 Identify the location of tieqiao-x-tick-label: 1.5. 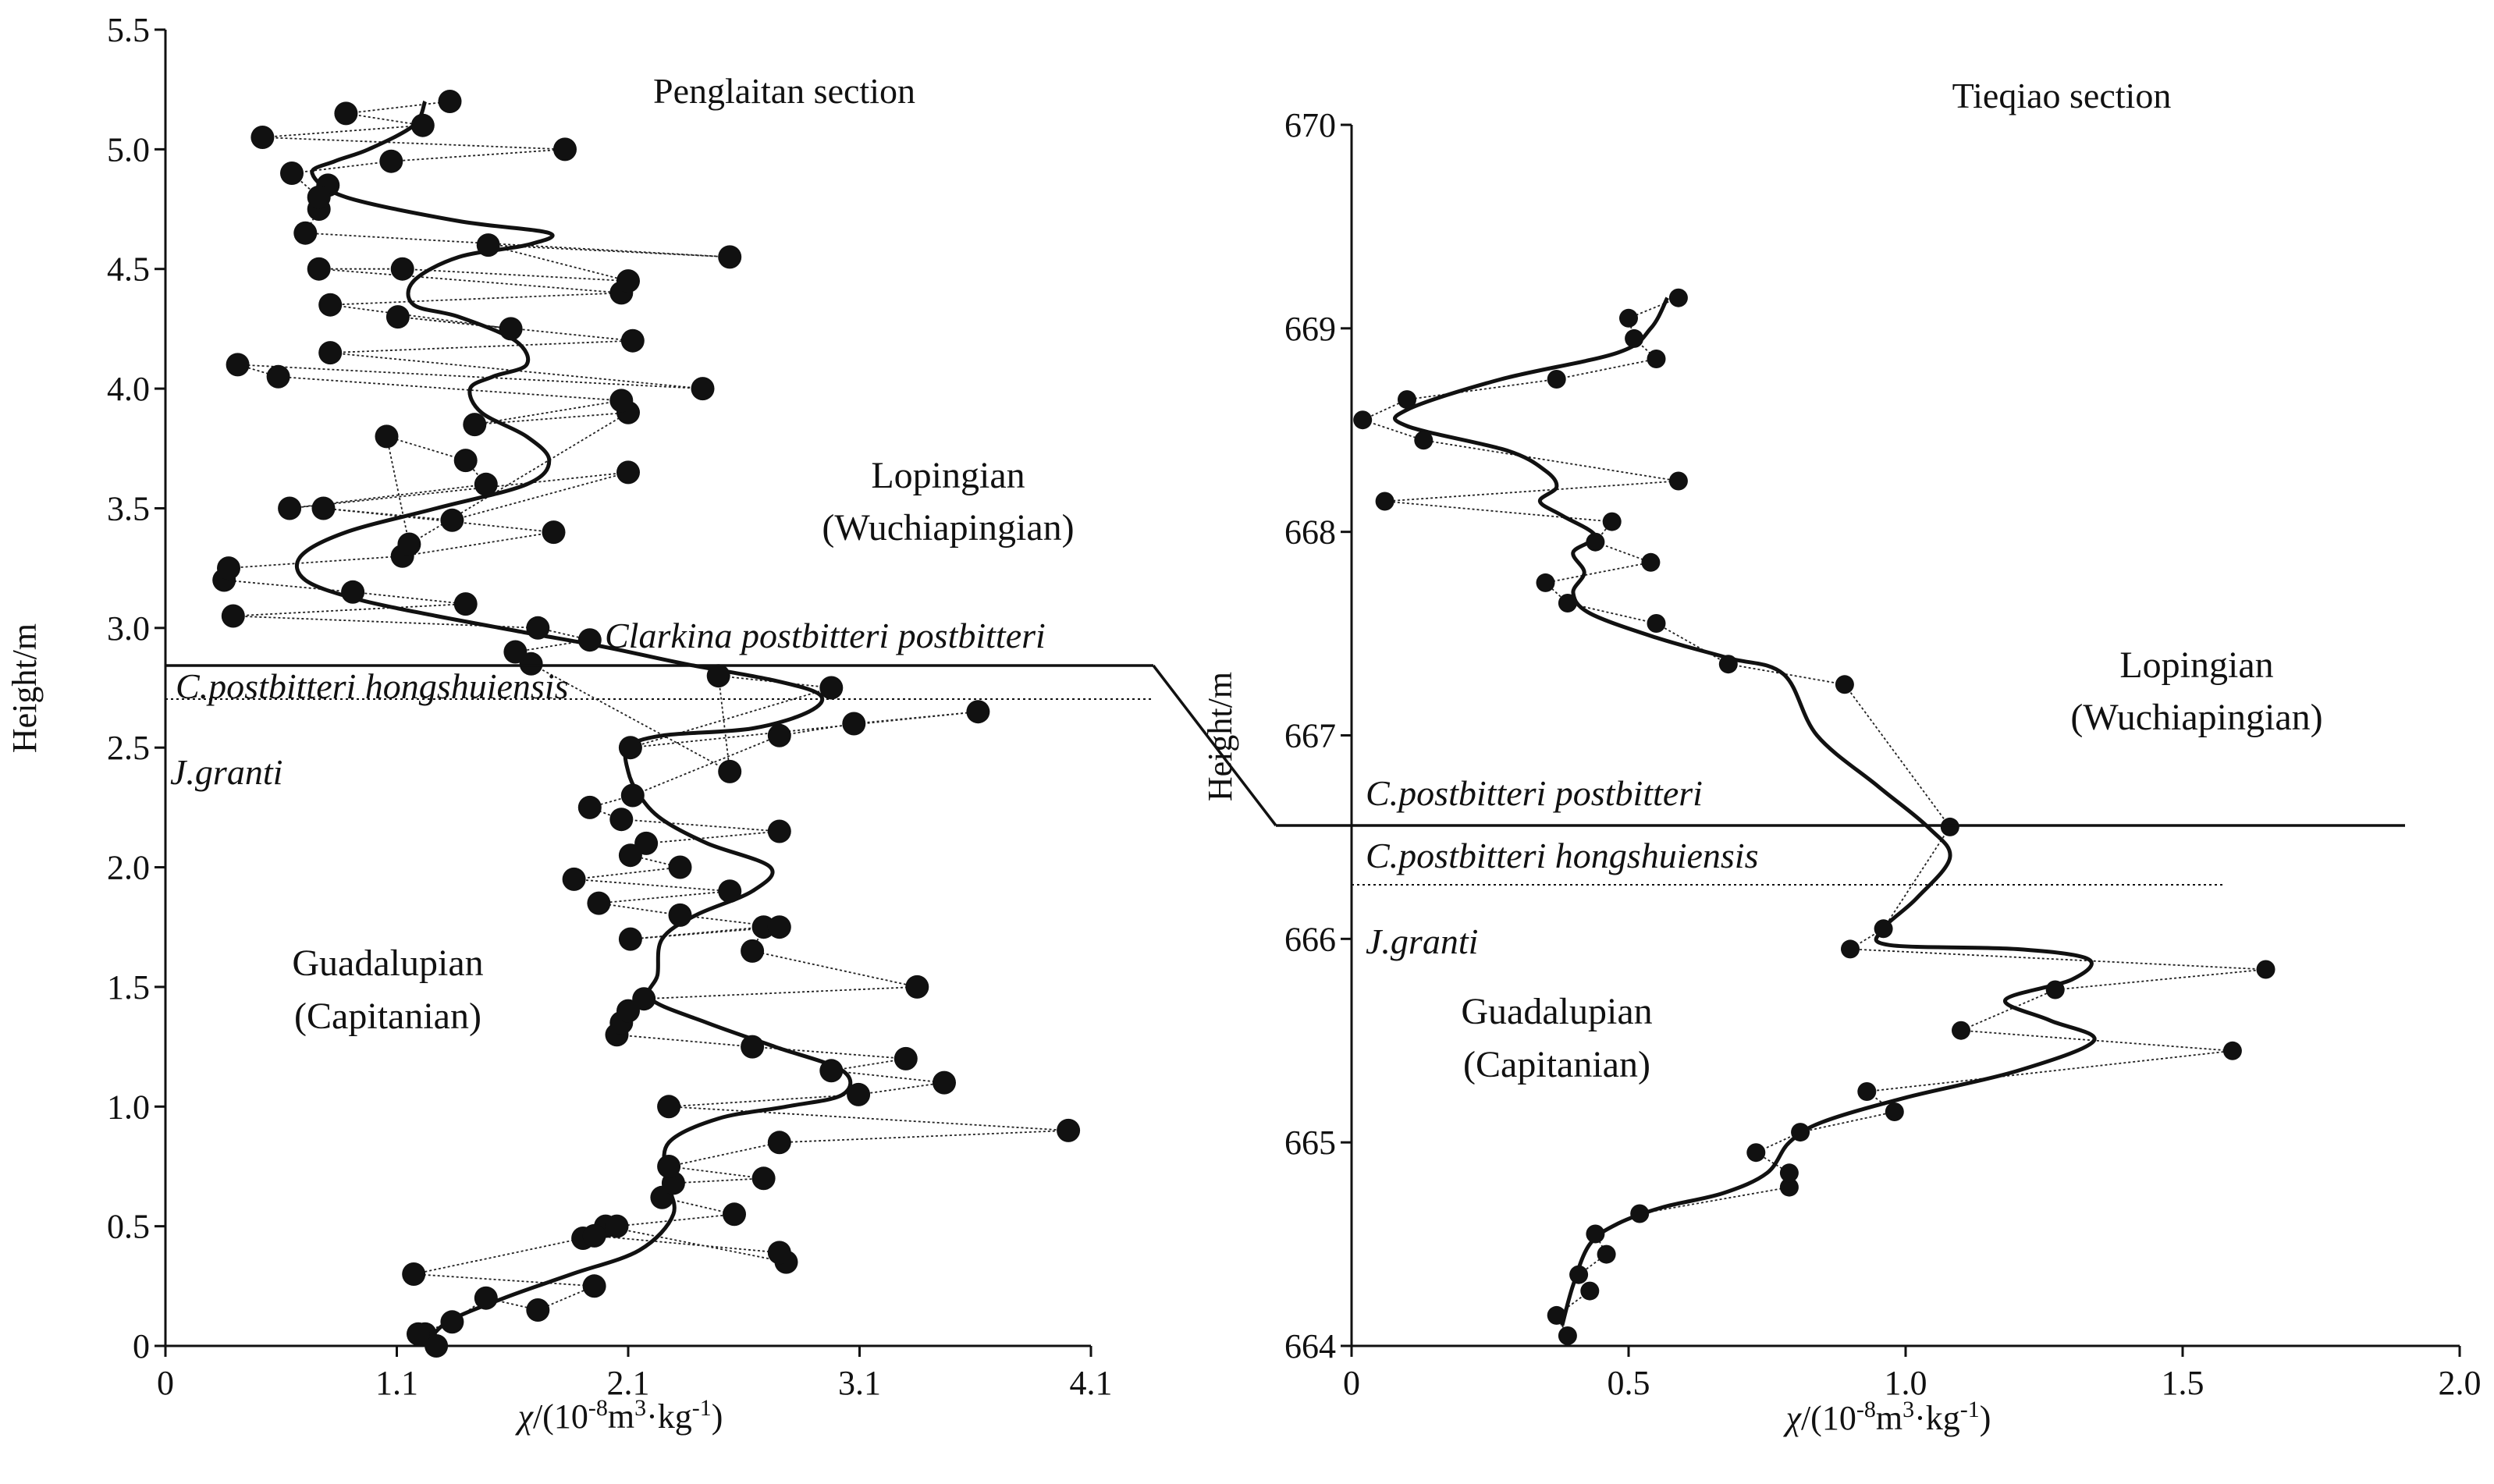
(2183, 1383).